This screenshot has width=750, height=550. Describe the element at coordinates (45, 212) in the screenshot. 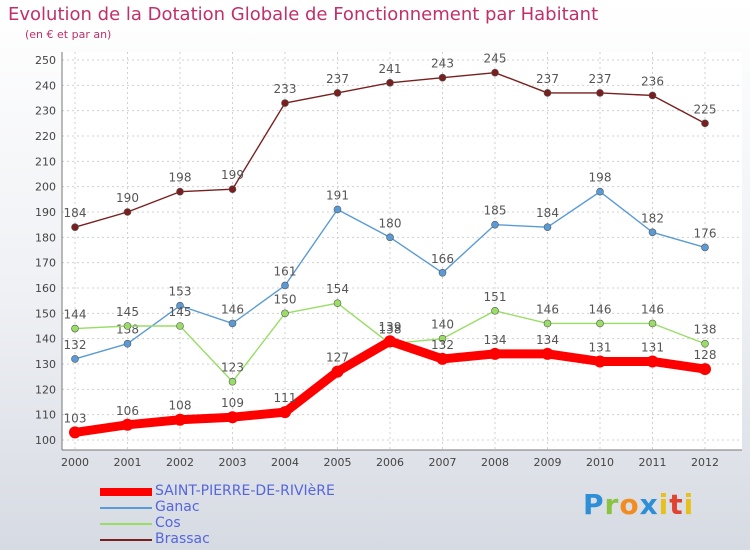

I see `y-tick-label-9: 190` at that location.